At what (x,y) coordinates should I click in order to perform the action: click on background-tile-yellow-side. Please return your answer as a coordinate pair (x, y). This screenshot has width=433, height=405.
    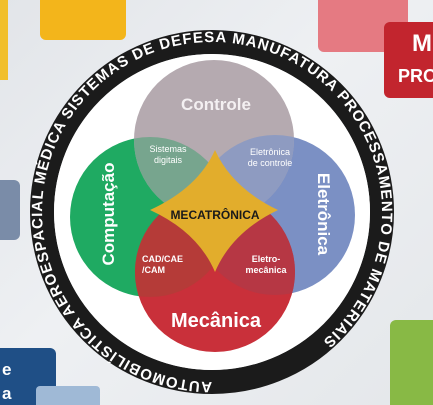
    Looking at the image, I should click on (4, 40).